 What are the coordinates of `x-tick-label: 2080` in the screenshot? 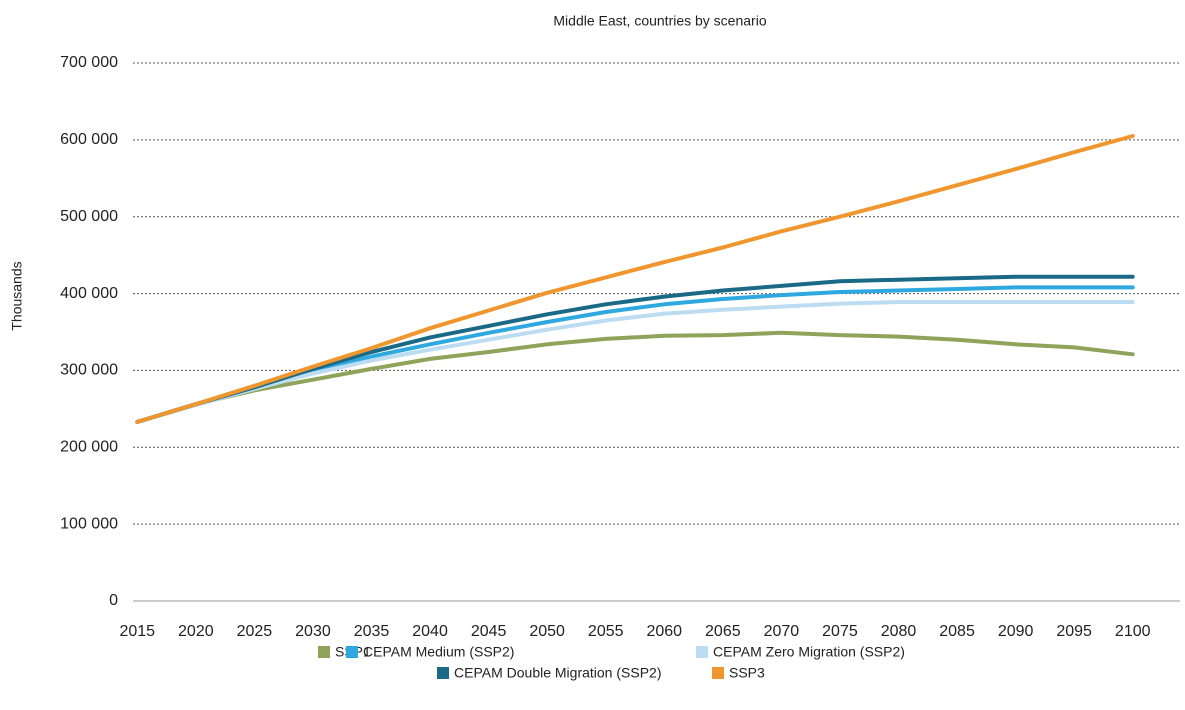 It's located at (899, 631).